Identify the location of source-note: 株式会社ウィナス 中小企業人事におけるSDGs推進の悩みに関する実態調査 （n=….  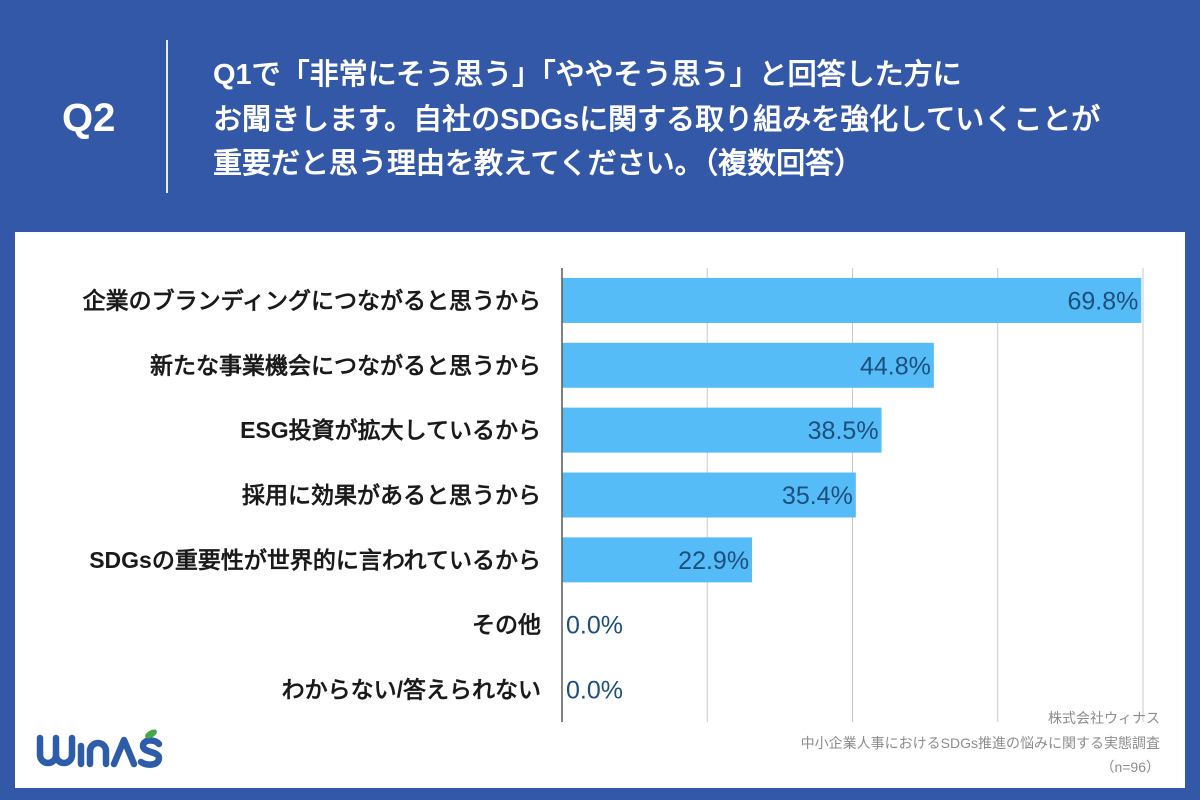
(980, 743).